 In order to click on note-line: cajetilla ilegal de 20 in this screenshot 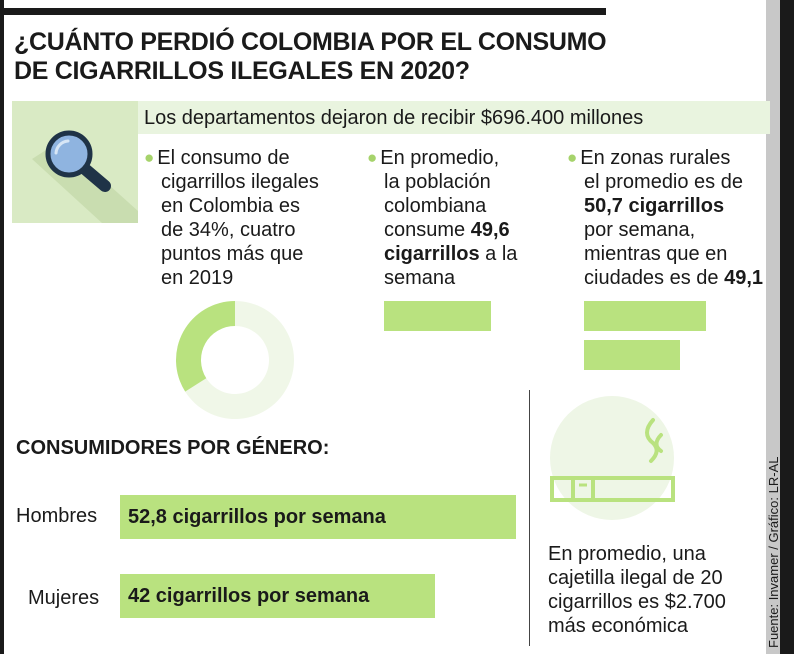, I will do `click(635, 578)`.